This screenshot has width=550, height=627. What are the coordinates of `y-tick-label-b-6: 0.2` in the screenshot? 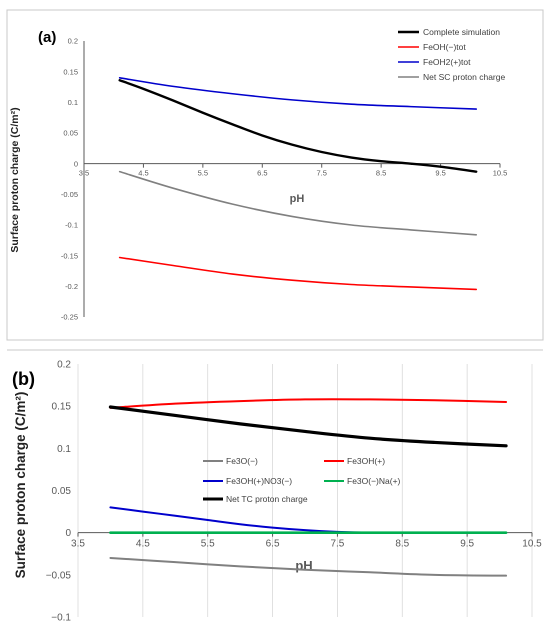 It's located at (64, 365).